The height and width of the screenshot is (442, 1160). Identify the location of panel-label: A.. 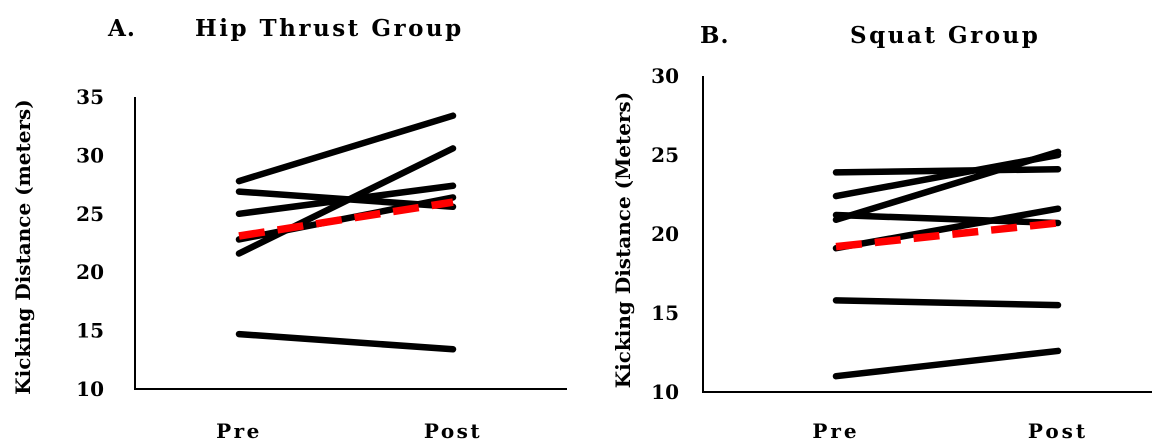
(121, 28).